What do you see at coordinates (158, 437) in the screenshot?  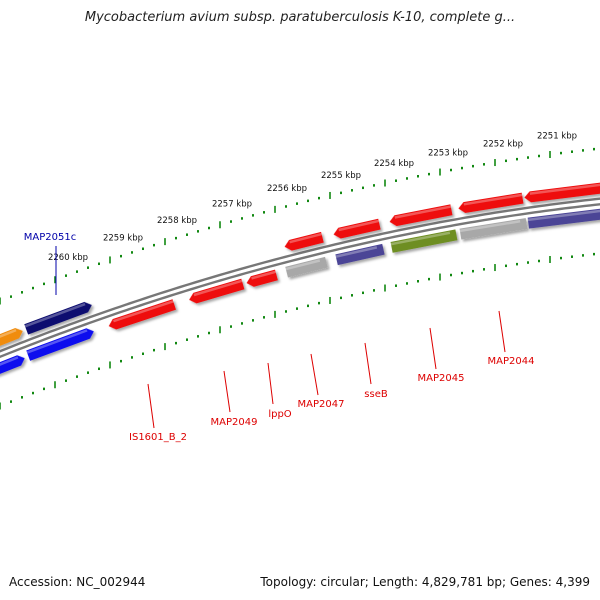 I see `gene-label-text: IS1601_B_2` at bounding box center [158, 437].